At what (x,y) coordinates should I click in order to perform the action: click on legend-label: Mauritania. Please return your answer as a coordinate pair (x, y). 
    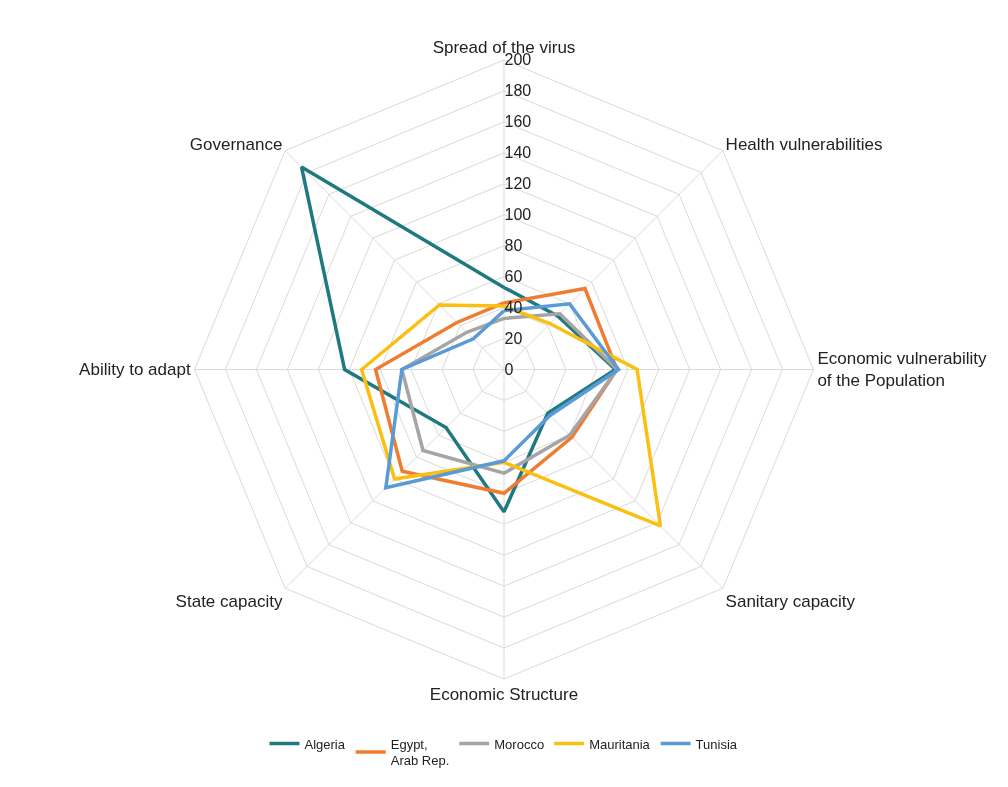
    Looking at the image, I should click on (620, 744).